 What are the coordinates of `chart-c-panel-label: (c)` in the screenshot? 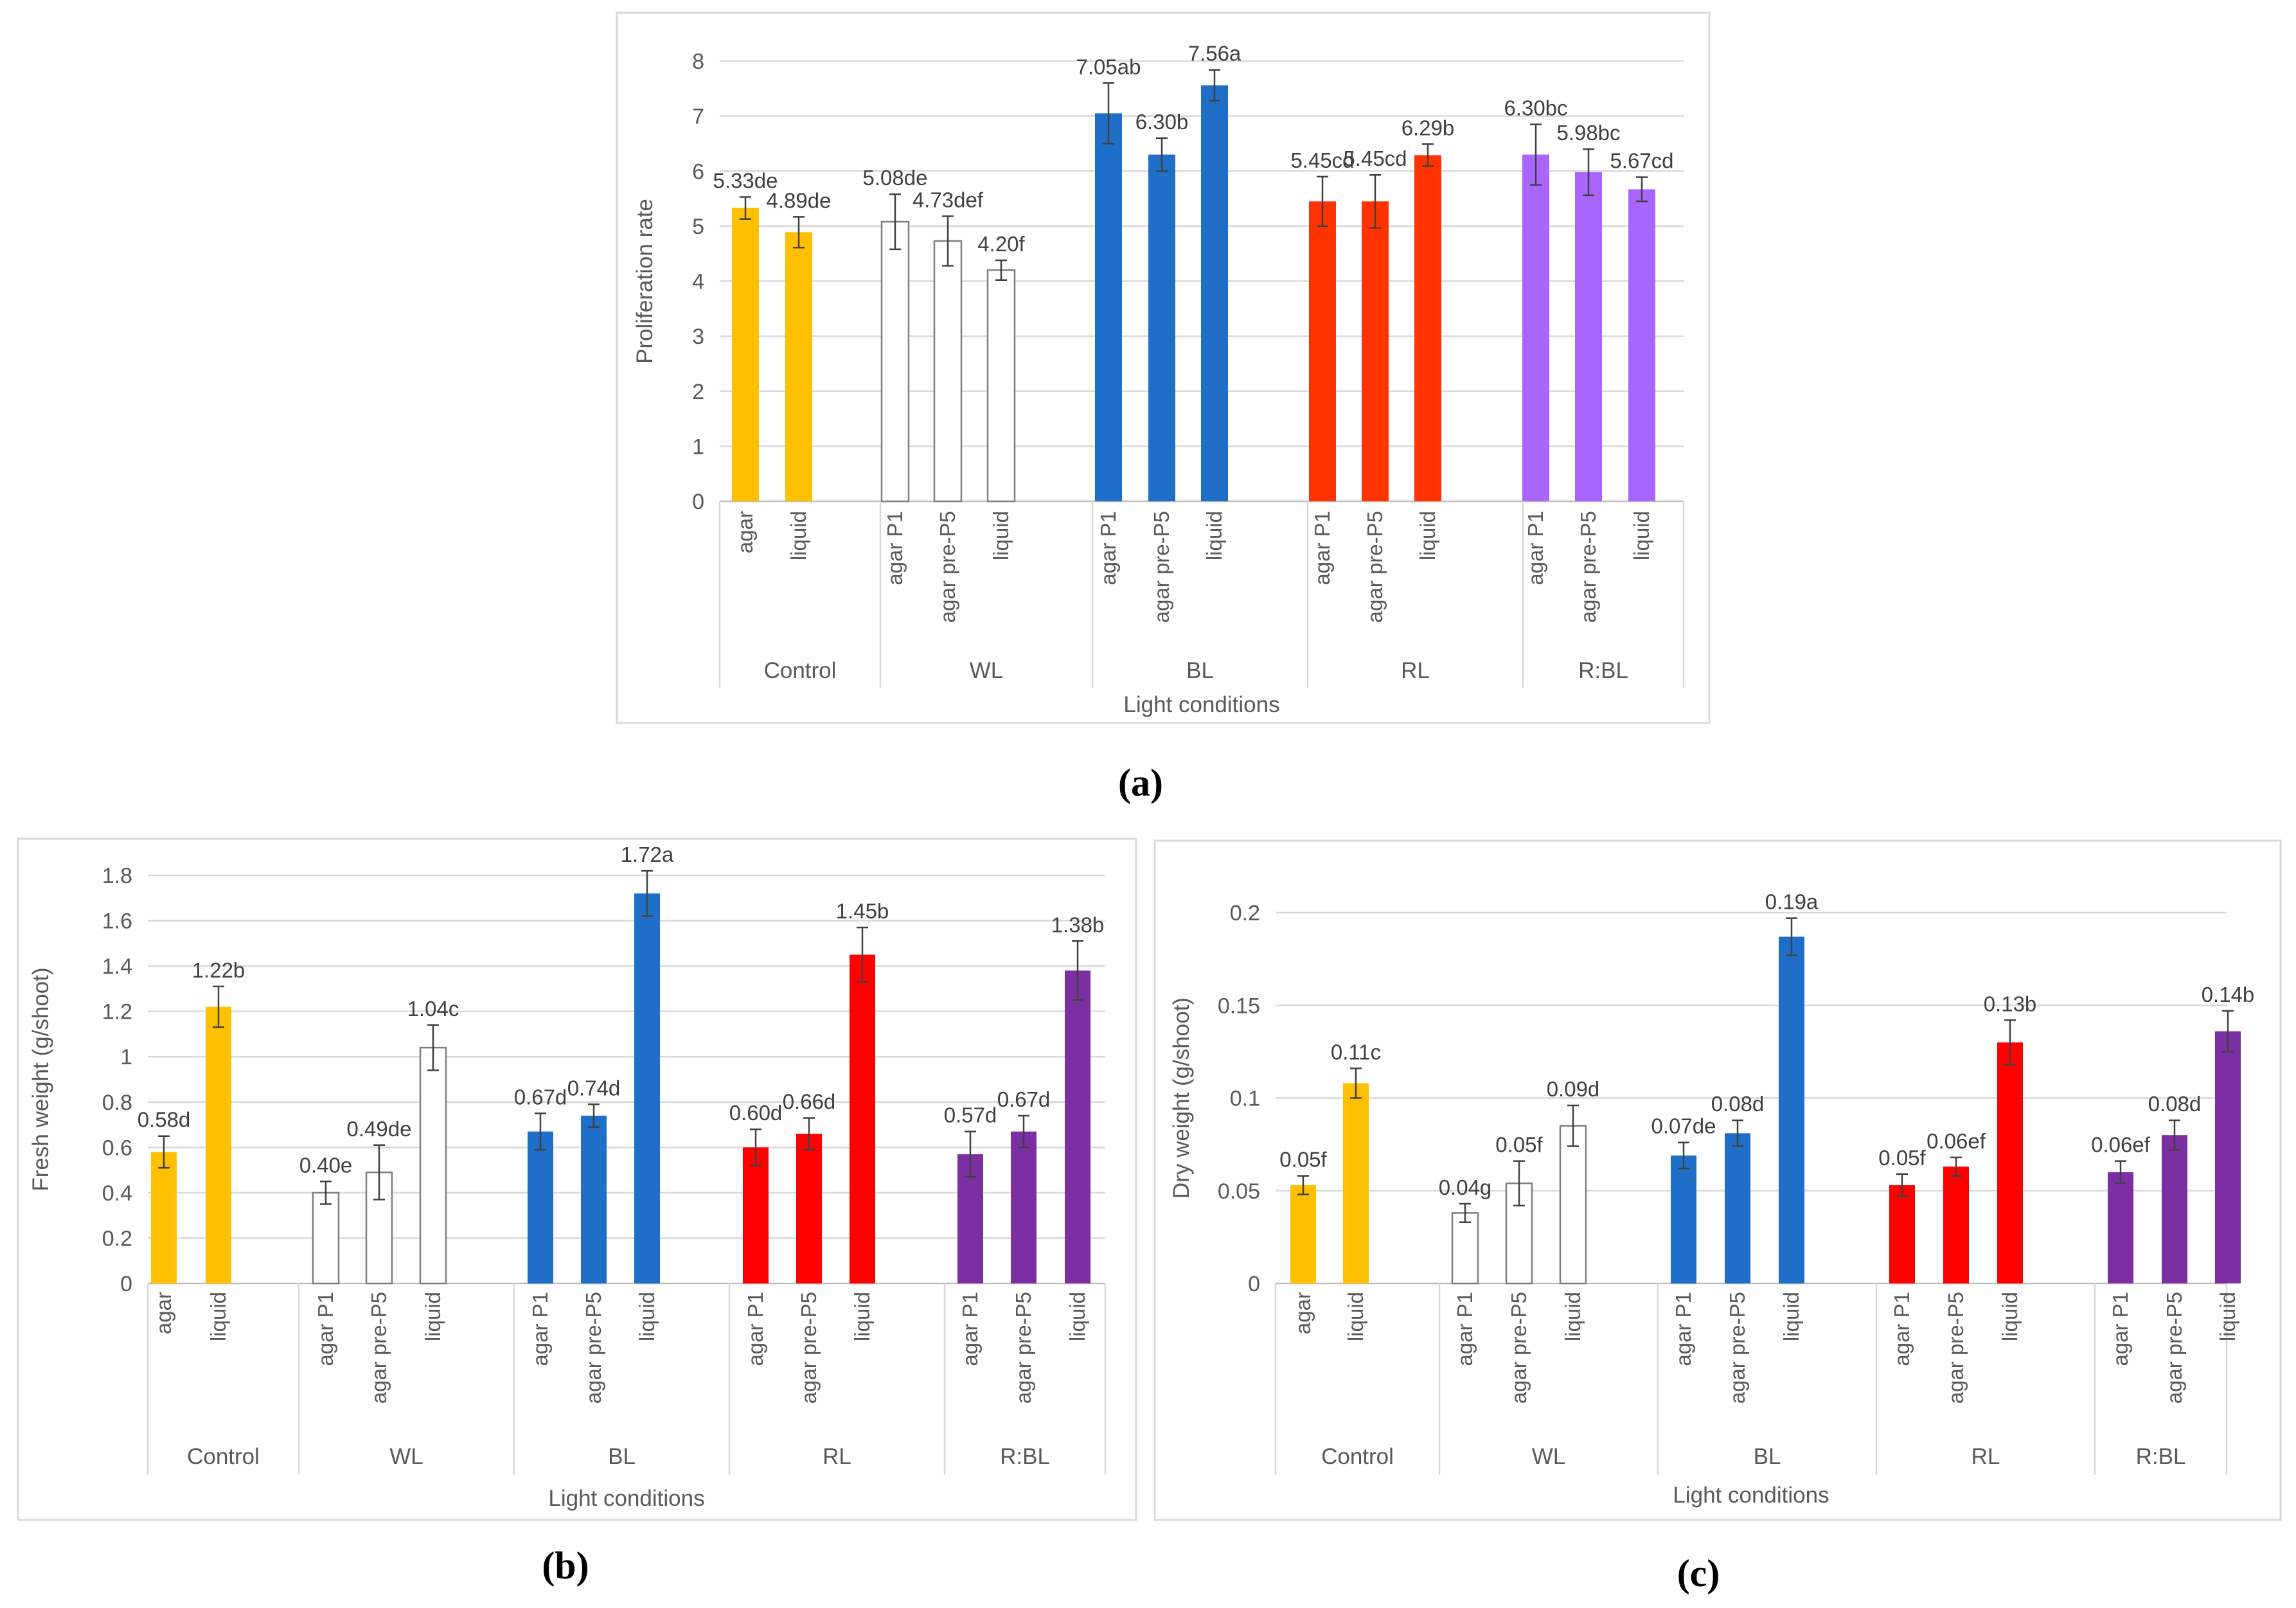 It's located at (1699, 1574).